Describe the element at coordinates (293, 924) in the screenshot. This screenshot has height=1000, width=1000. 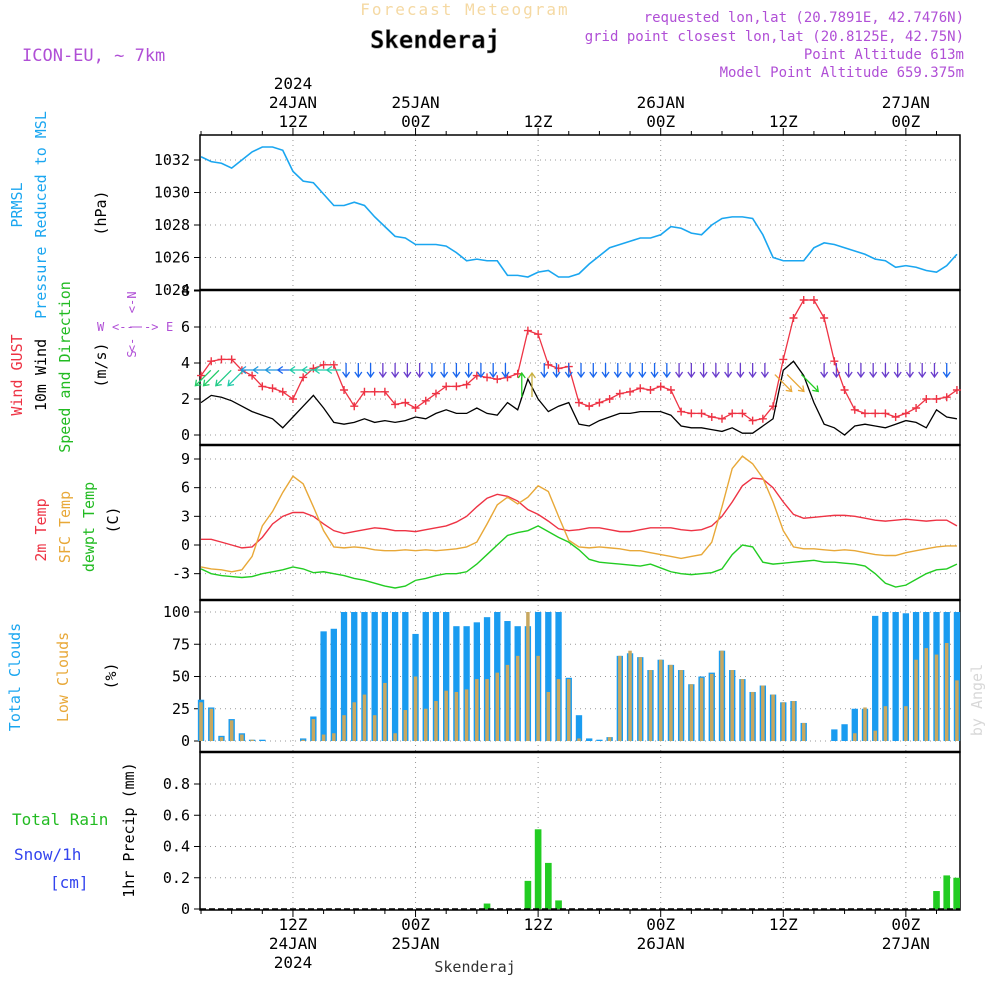
I see `x-tick-label-bottom: 12Z` at that location.